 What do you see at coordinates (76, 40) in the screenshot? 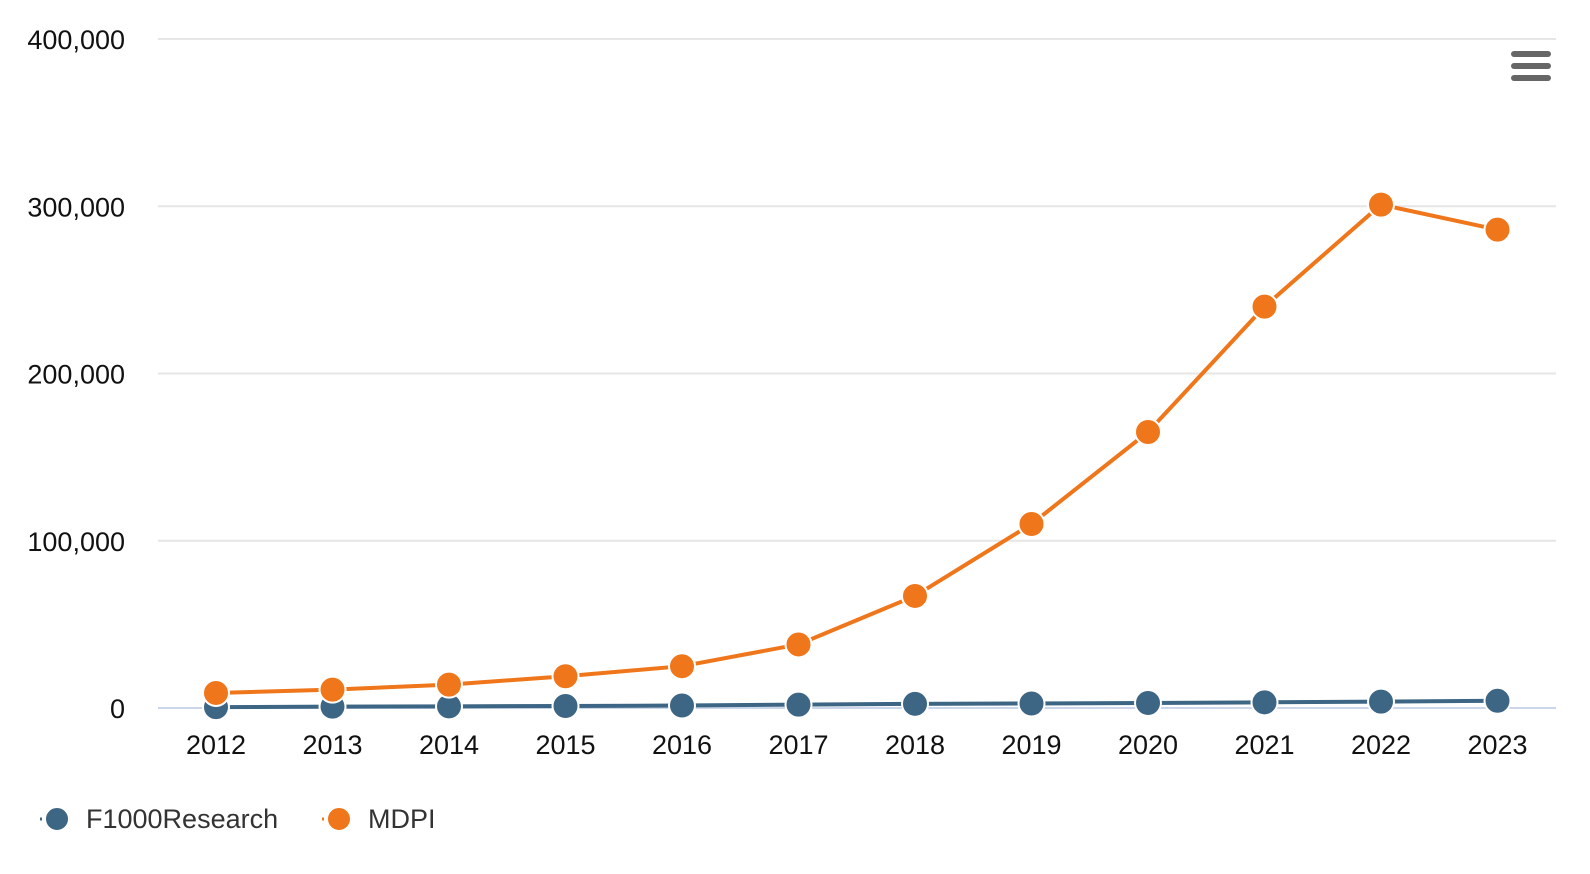
I see `y-tick-label: 400,000` at bounding box center [76, 40].